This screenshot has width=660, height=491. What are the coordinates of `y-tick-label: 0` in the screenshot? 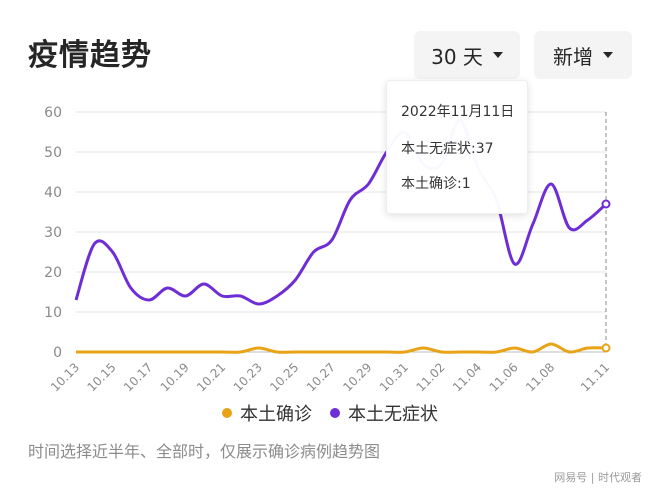 It's located at (57, 353).